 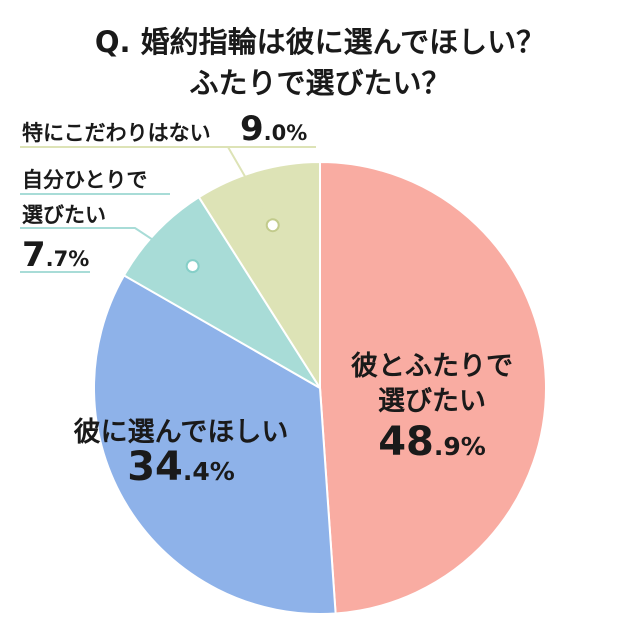 What do you see at coordinates (432, 366) in the screenshot?
I see `slice-label-0-line-0: 彼とふたりで` at bounding box center [432, 366].